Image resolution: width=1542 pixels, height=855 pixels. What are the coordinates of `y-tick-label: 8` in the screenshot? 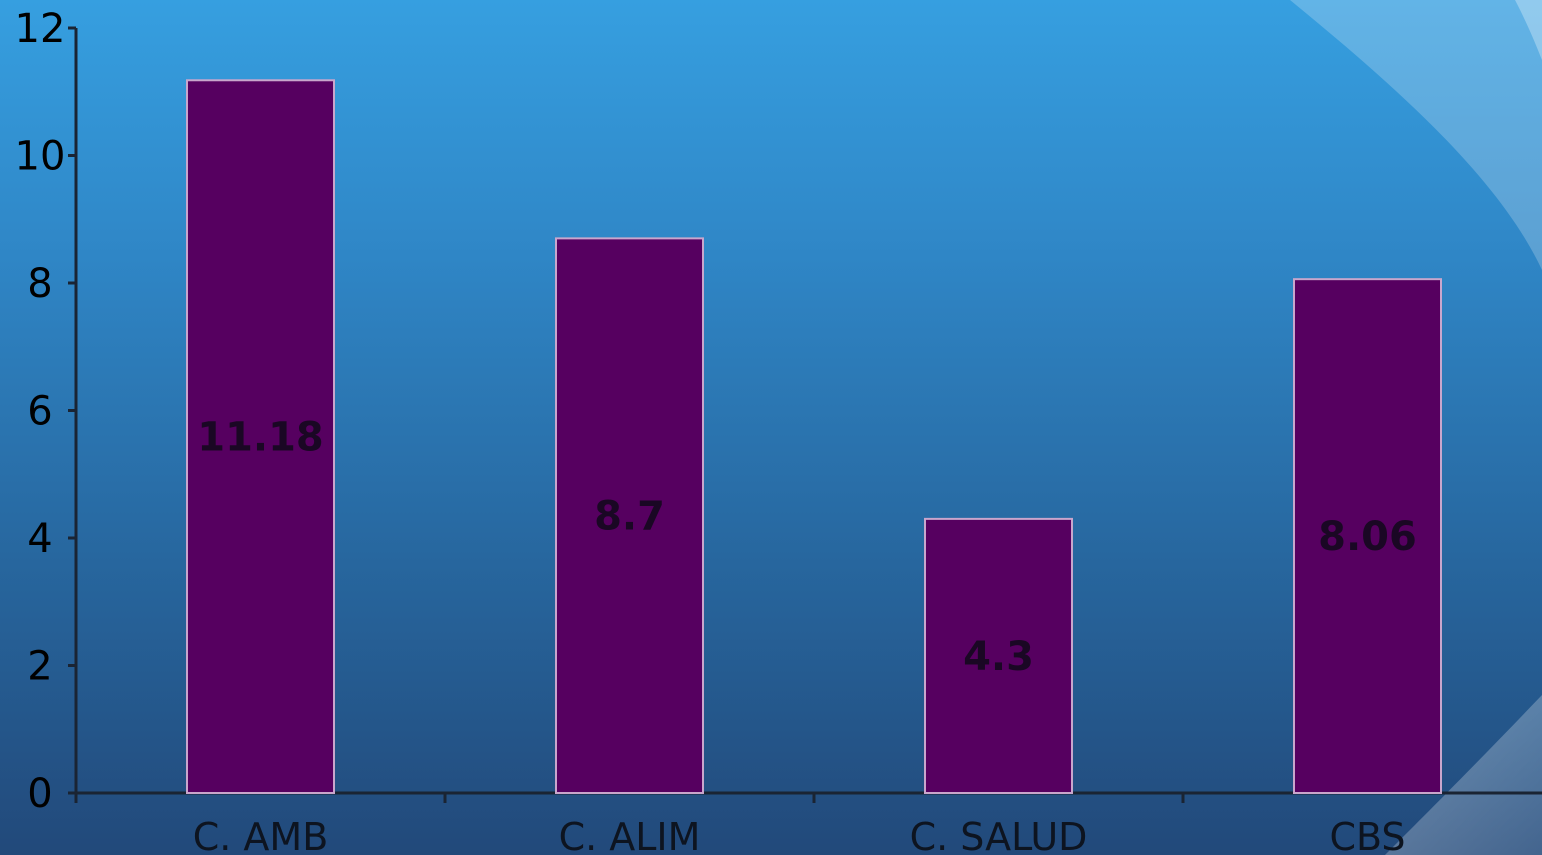 It's located at (39, 284).